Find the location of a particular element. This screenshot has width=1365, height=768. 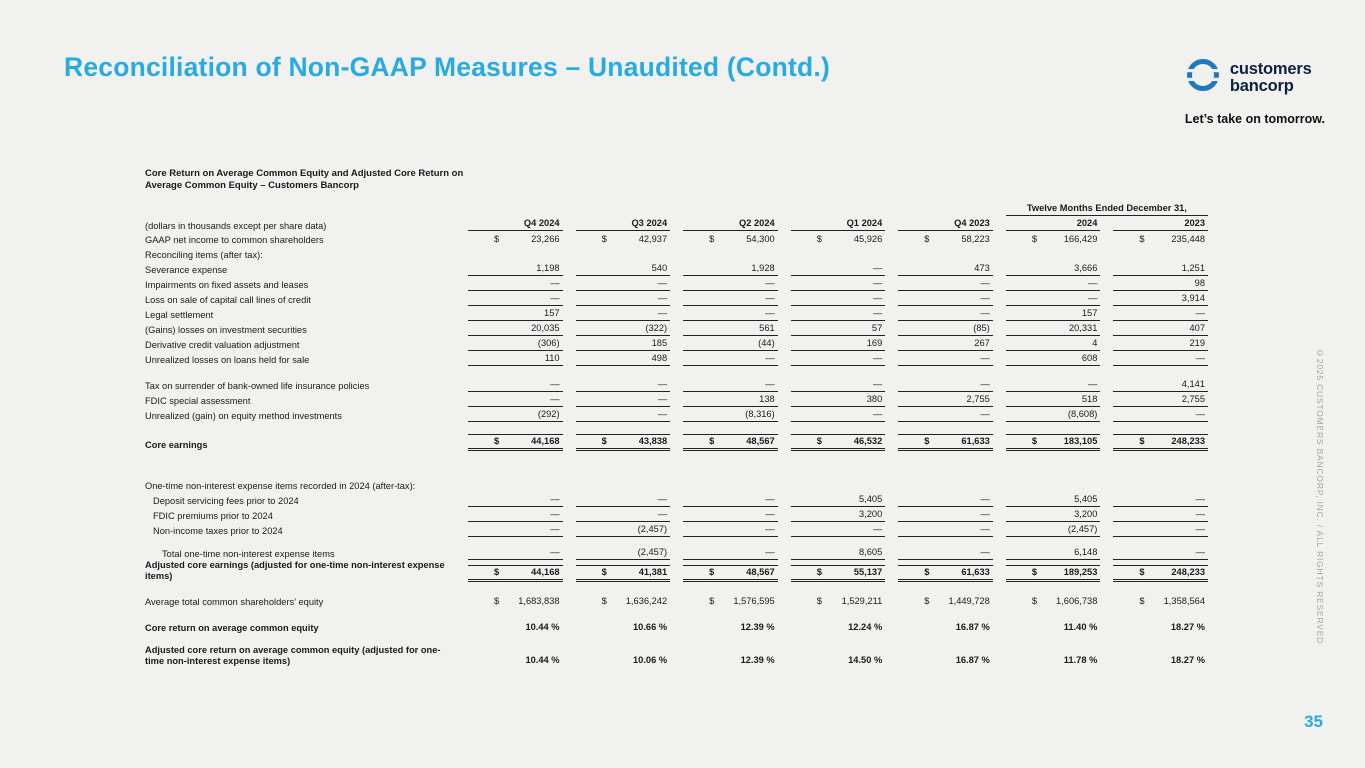

value-cell: $44,168 is located at coordinates (515, 442).